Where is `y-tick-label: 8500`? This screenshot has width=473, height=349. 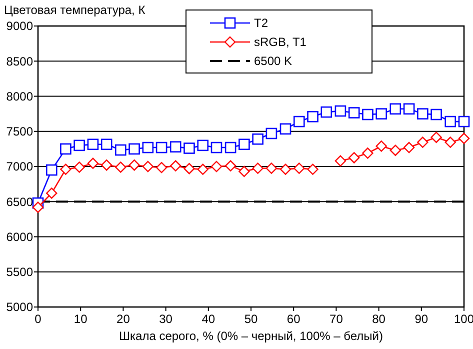 y-tick-label: 8500 is located at coordinates (20, 61).